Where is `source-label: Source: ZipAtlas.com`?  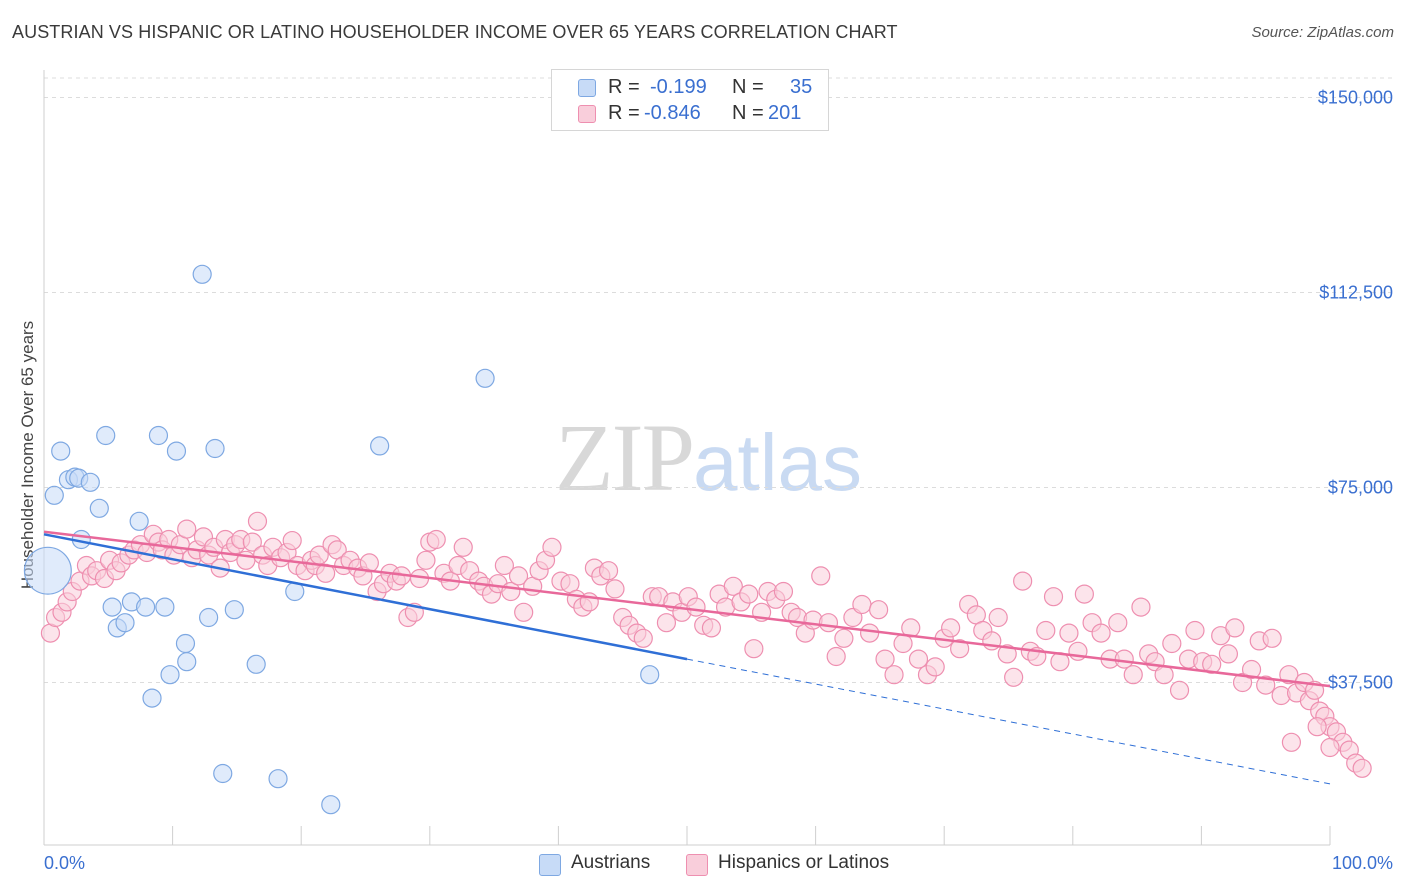
source-label: Source: ZipAtlas.com is located at coordinates (1322, 32).